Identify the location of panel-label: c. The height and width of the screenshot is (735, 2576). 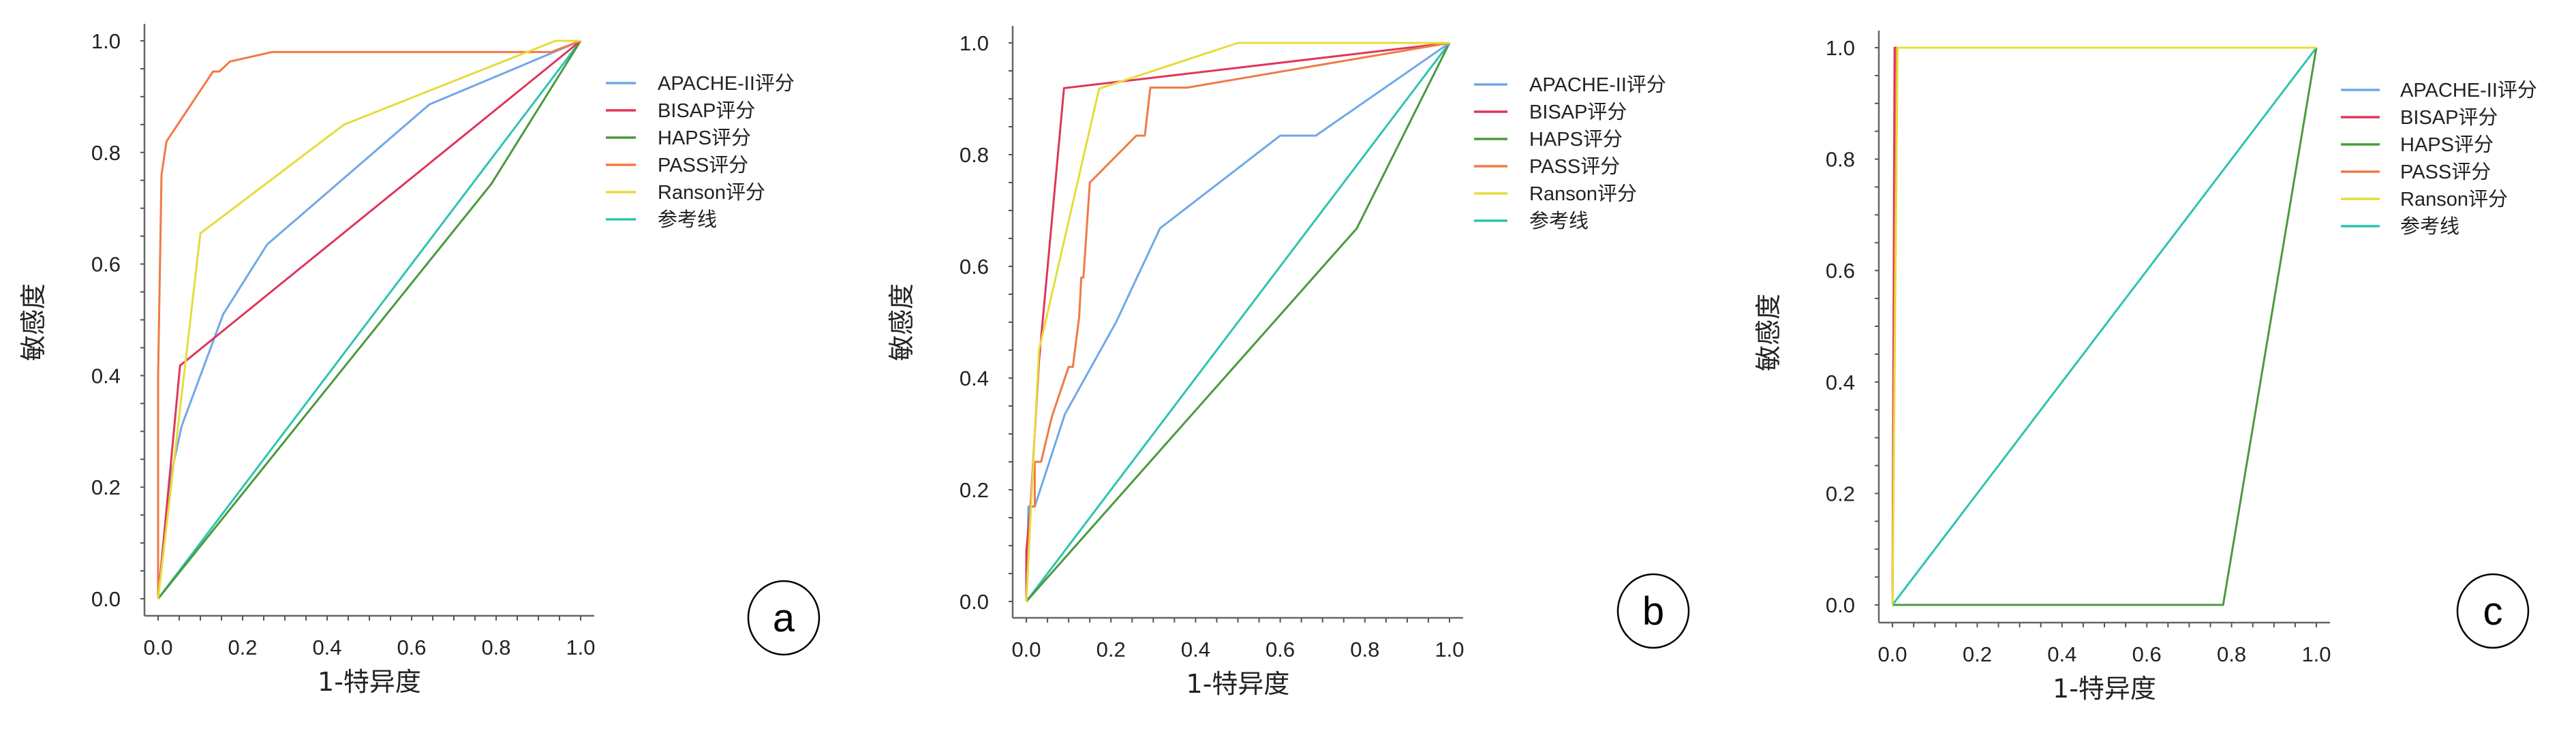
(2493, 611).